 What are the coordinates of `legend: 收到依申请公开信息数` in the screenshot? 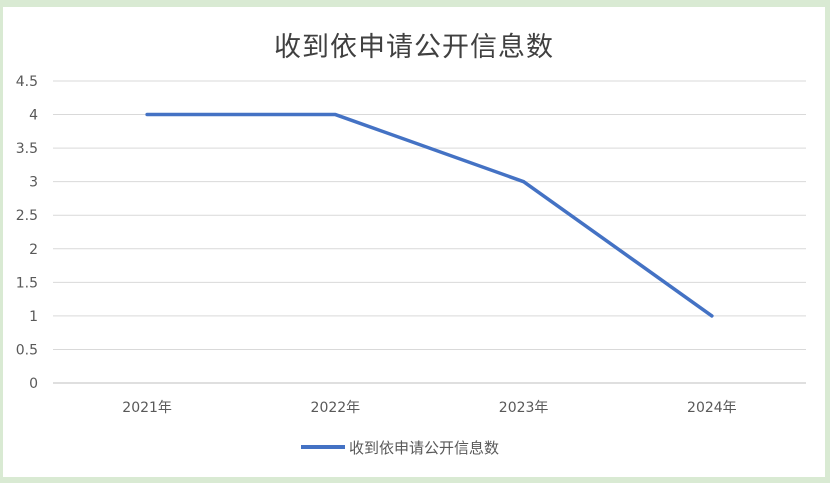 It's located at (400, 448).